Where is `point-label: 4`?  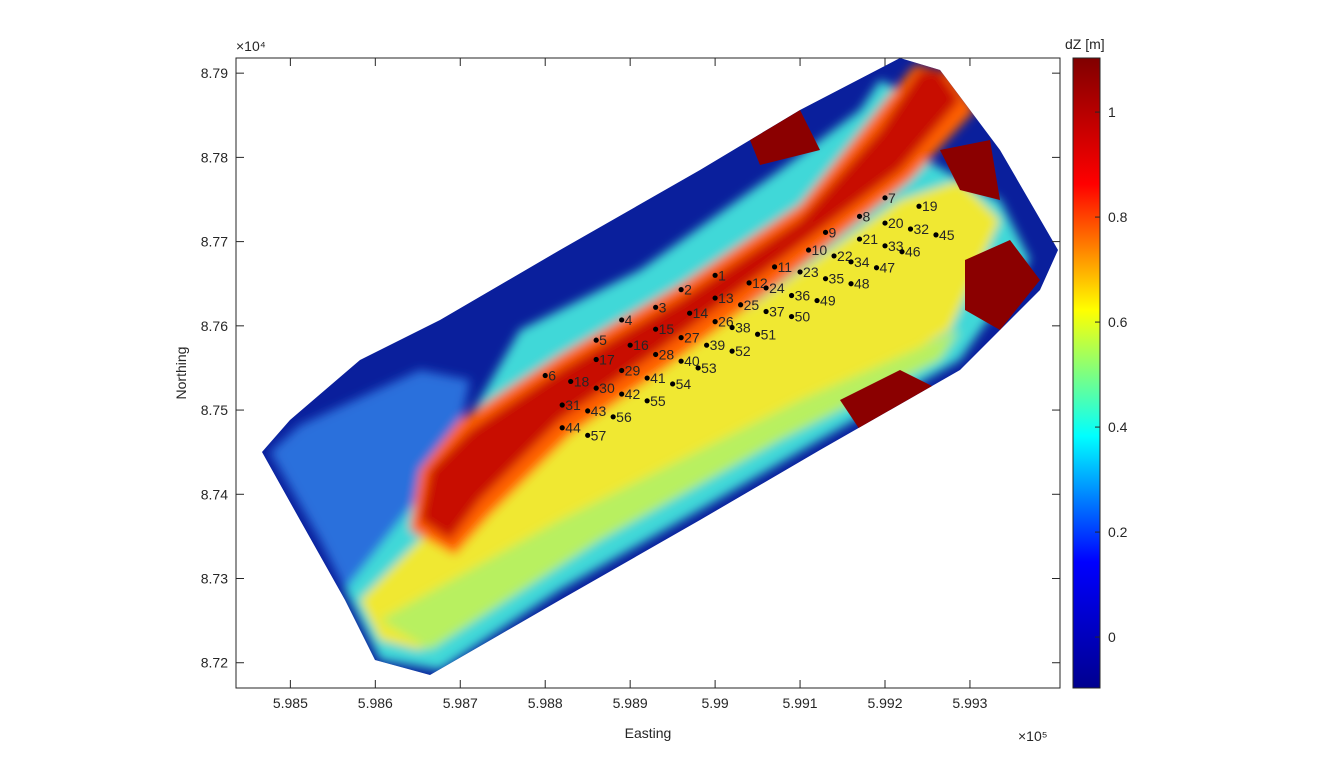
point-label: 4 is located at coordinates (629, 320).